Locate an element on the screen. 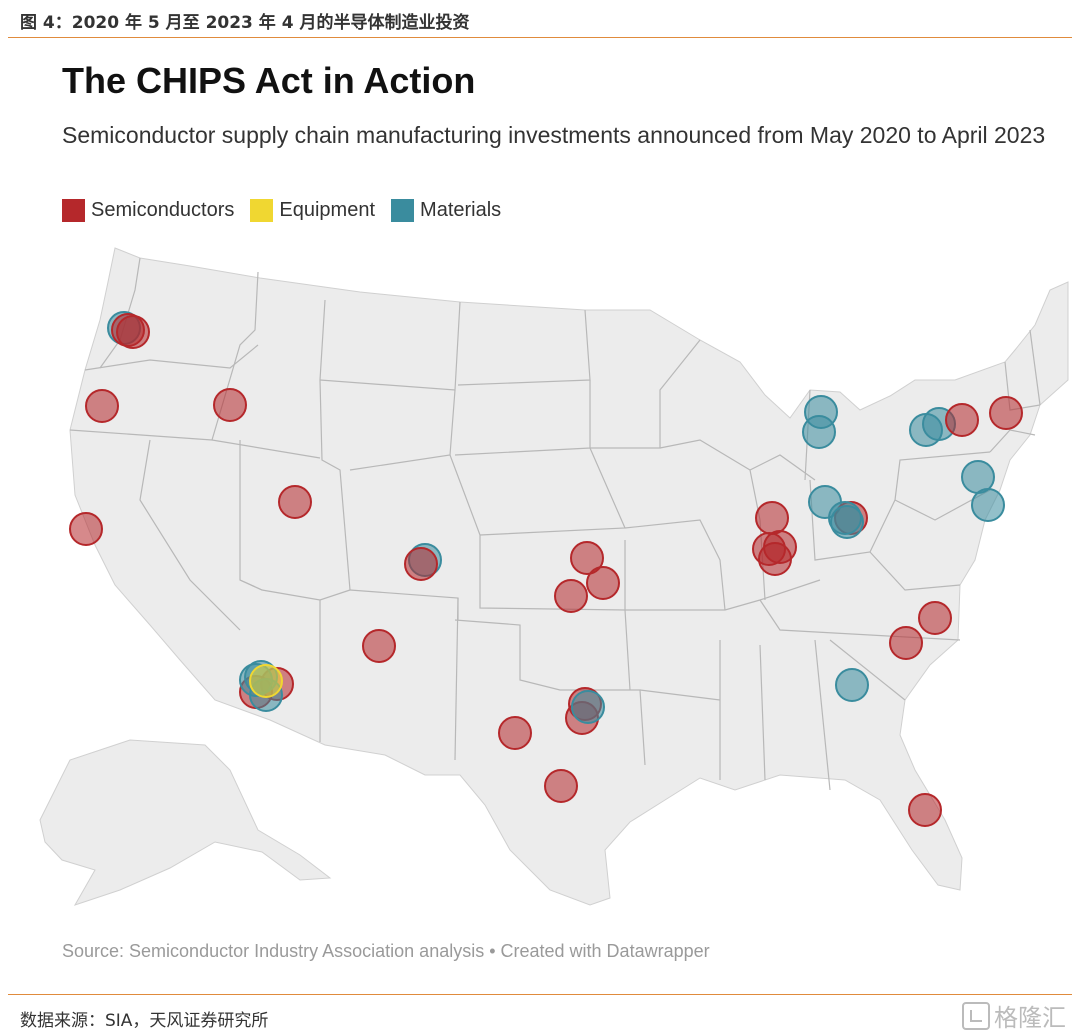  legend-item-equipment: Equipment is located at coordinates (312, 210).